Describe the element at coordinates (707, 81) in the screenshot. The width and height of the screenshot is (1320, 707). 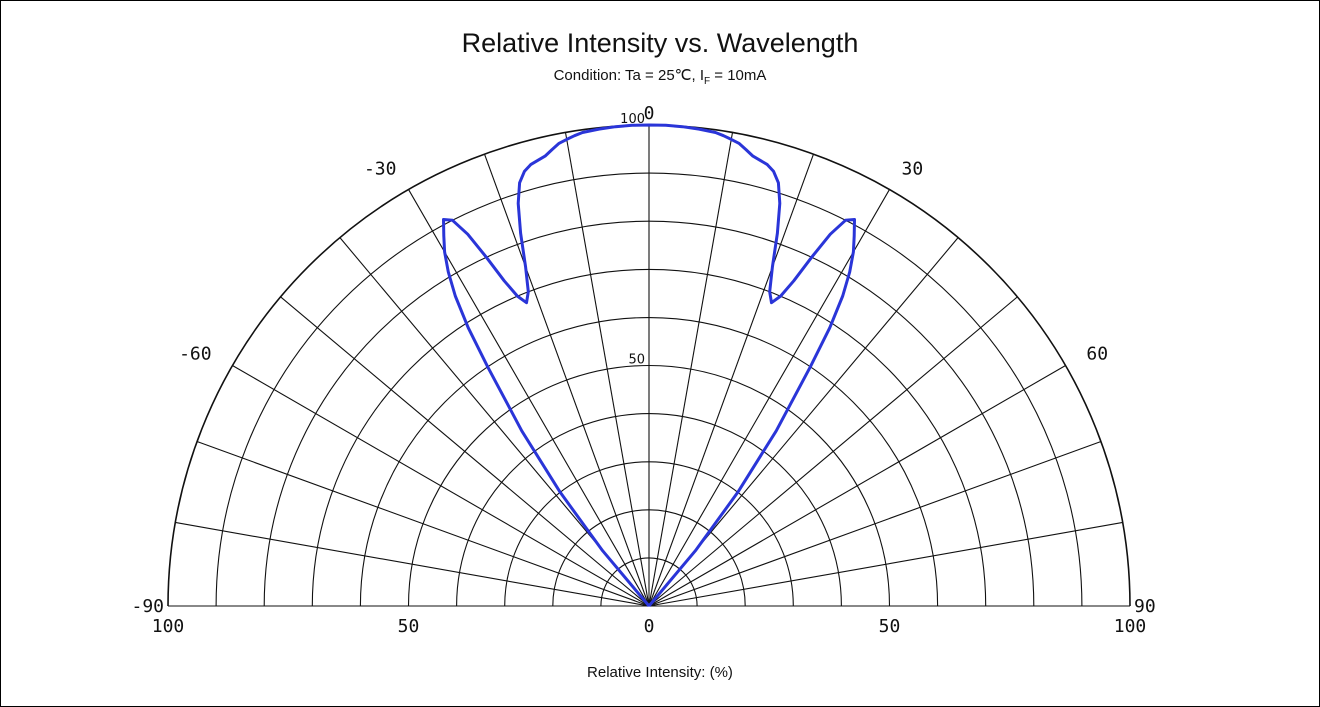
I see `subtitle-subscript: F` at that location.